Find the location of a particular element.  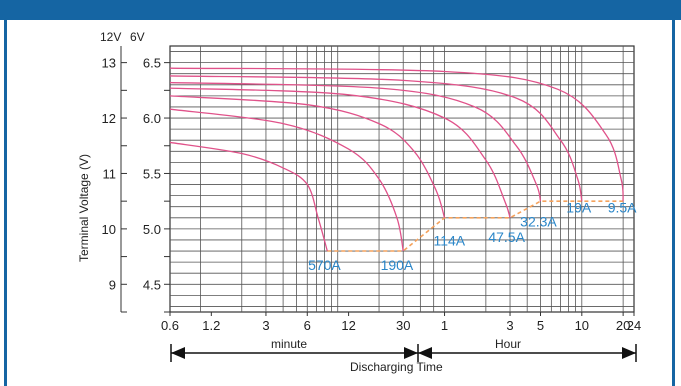

x-tick-label: 20 is located at coordinates (623, 325).